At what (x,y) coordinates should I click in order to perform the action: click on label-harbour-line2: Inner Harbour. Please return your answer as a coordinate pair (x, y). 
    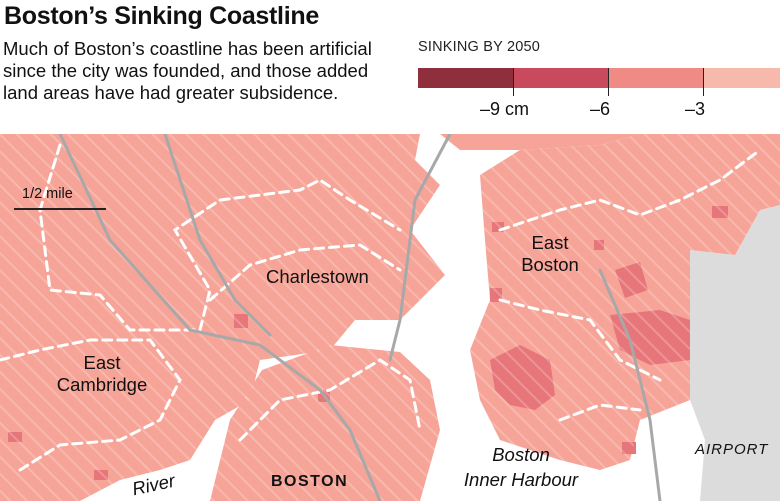
    Looking at the image, I should click on (521, 479).